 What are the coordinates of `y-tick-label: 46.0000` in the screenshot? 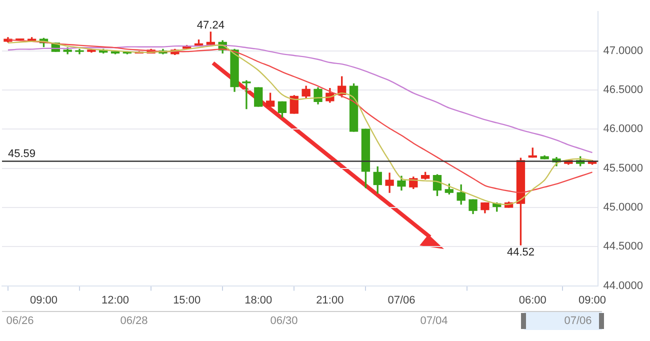 It's located at (623, 129).